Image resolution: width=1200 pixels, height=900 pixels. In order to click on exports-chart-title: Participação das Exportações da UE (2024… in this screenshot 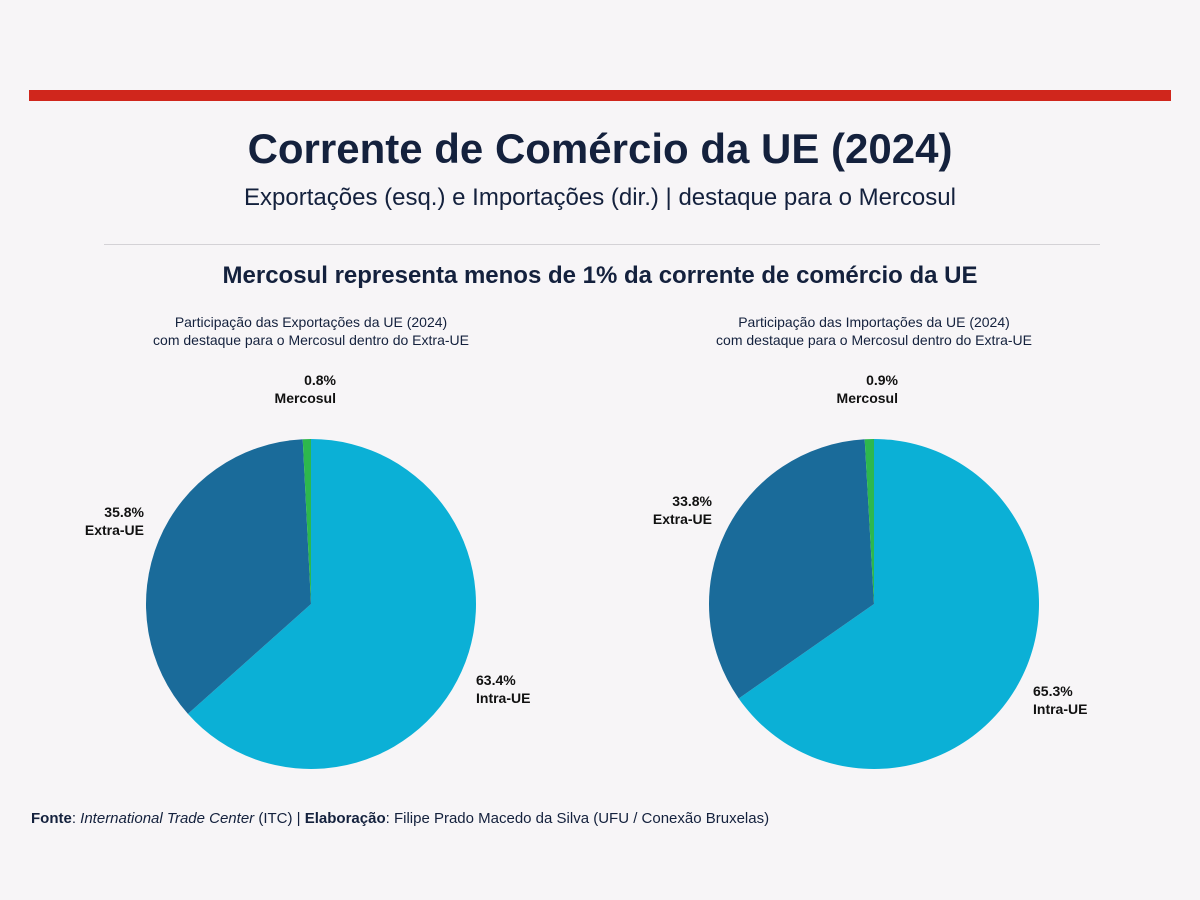, I will do `click(311, 331)`.